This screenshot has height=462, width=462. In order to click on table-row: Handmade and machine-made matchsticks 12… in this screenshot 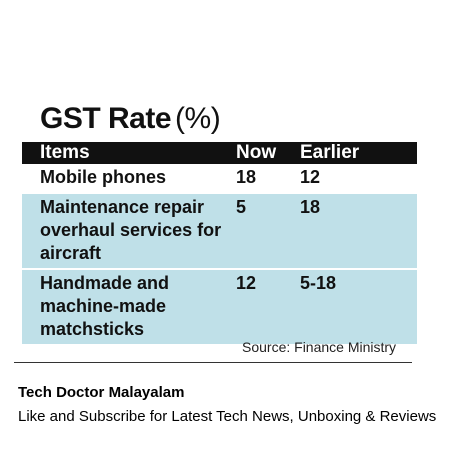, I will do `click(219, 306)`.